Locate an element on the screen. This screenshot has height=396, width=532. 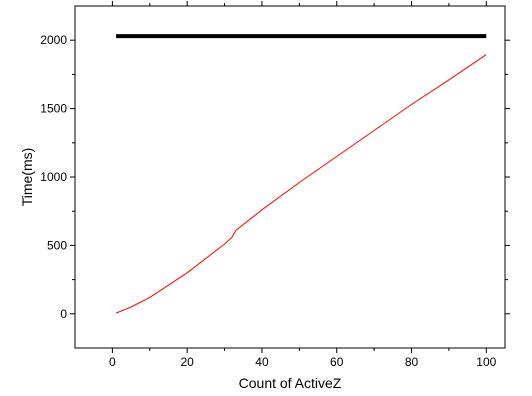
y-tick-label: 500 is located at coordinates (57, 245).